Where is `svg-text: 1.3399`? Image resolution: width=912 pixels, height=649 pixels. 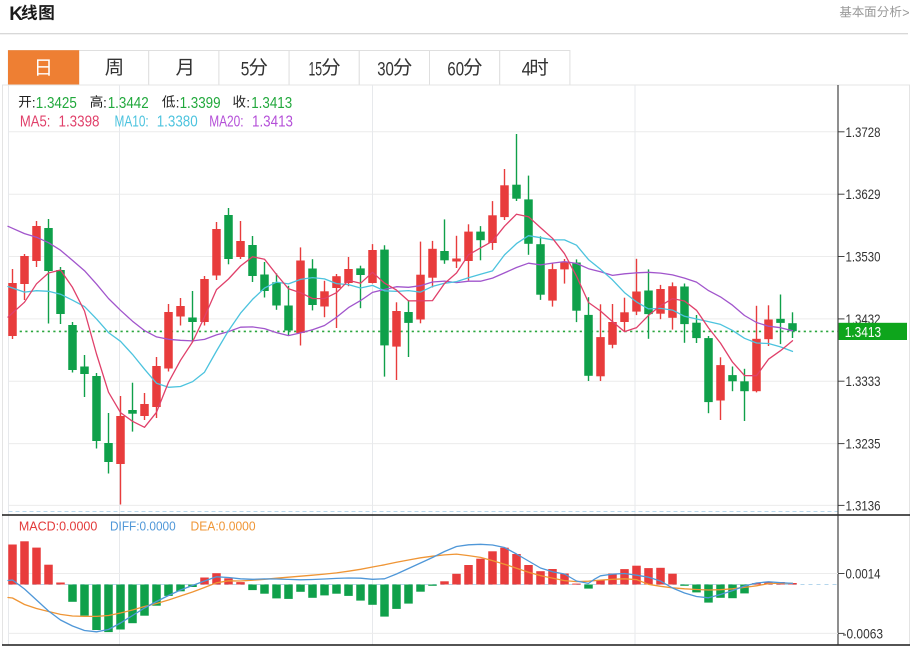 svg-text: 1.3399 is located at coordinates (200, 103).